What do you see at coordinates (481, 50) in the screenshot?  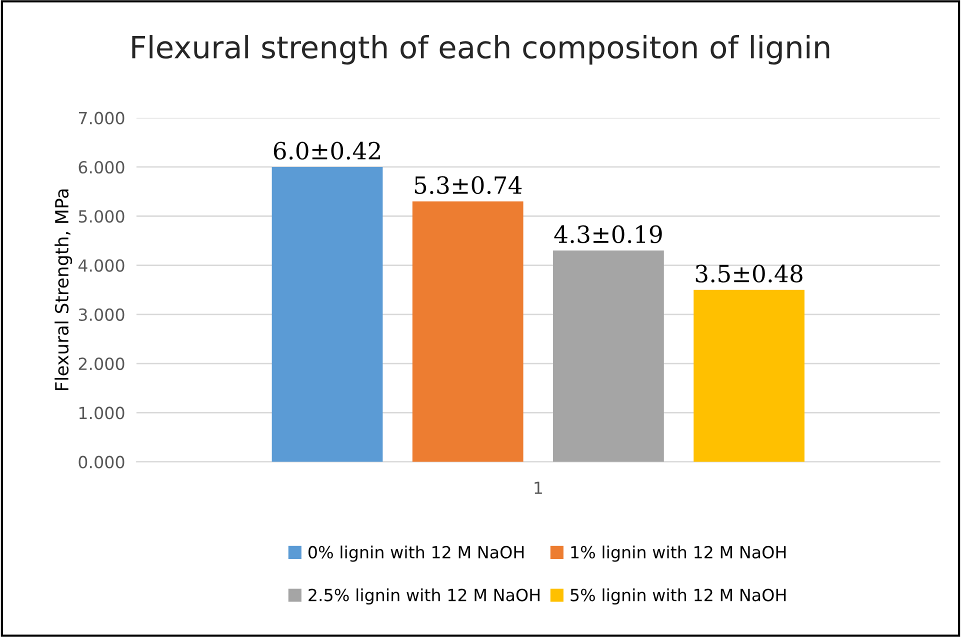 I see `chart-title: Flexural strength of each compositon of lignin` at bounding box center [481, 50].